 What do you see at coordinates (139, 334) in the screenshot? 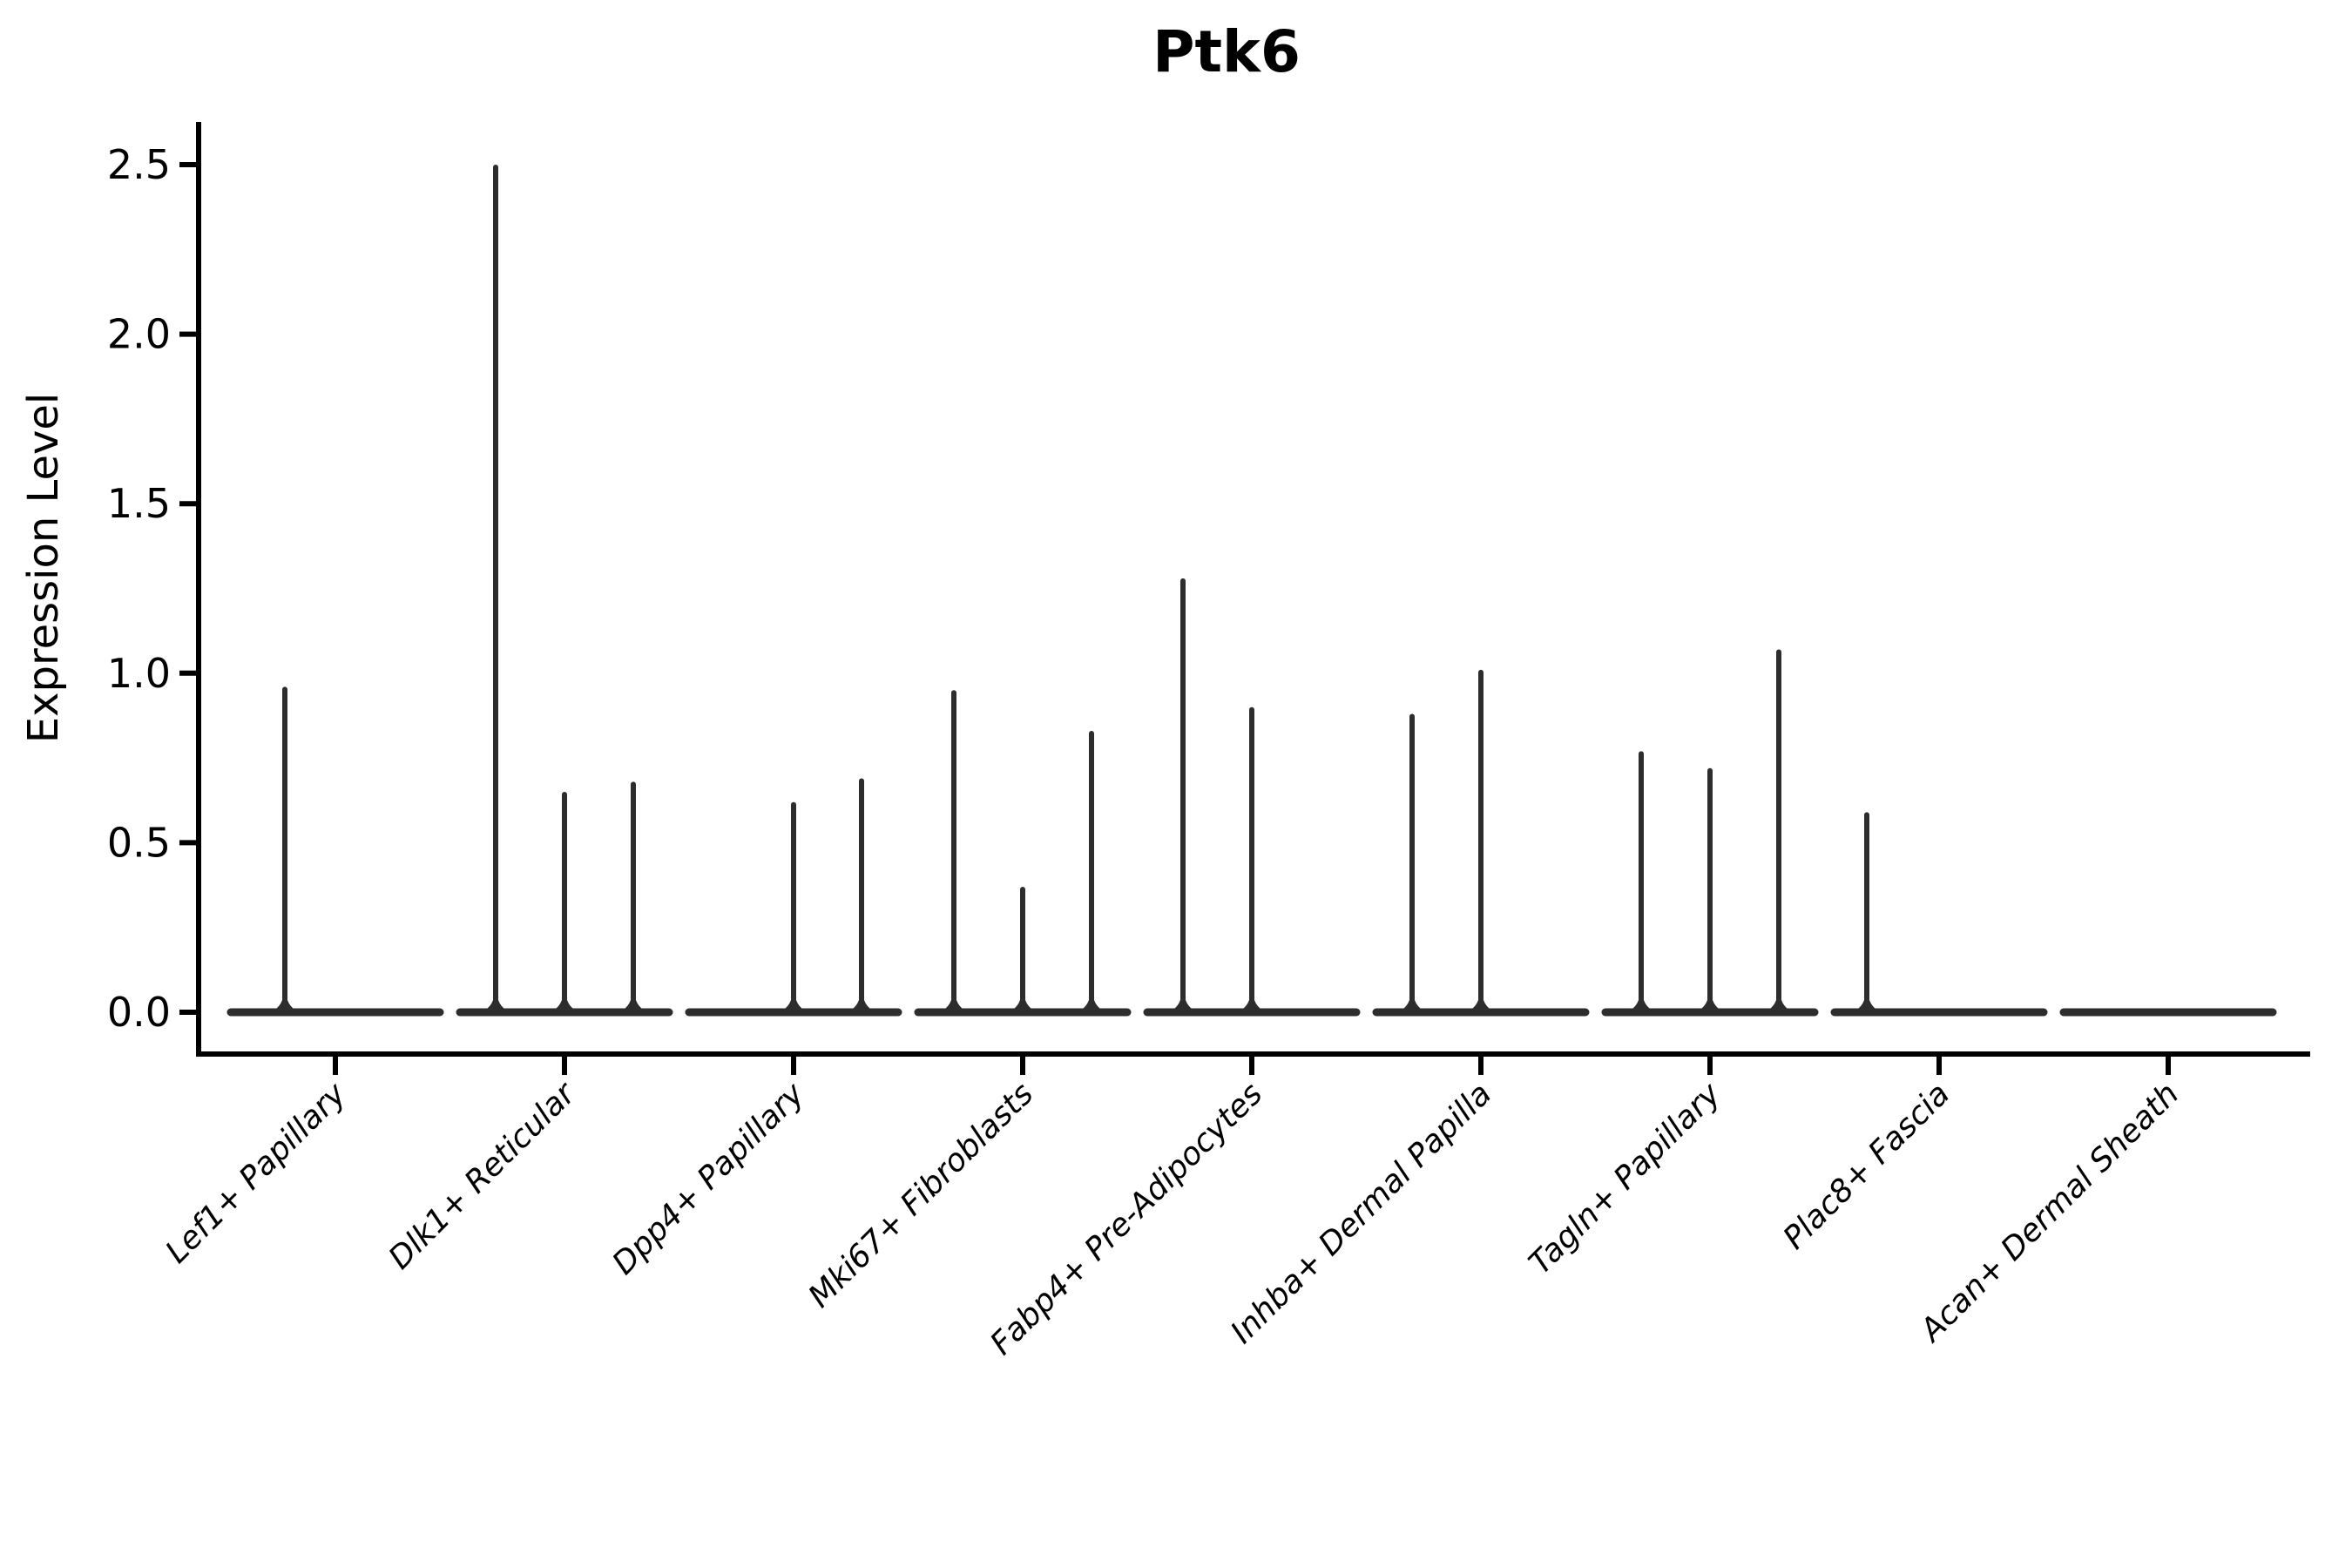
I see `y-tick-label: 2.0` at bounding box center [139, 334].